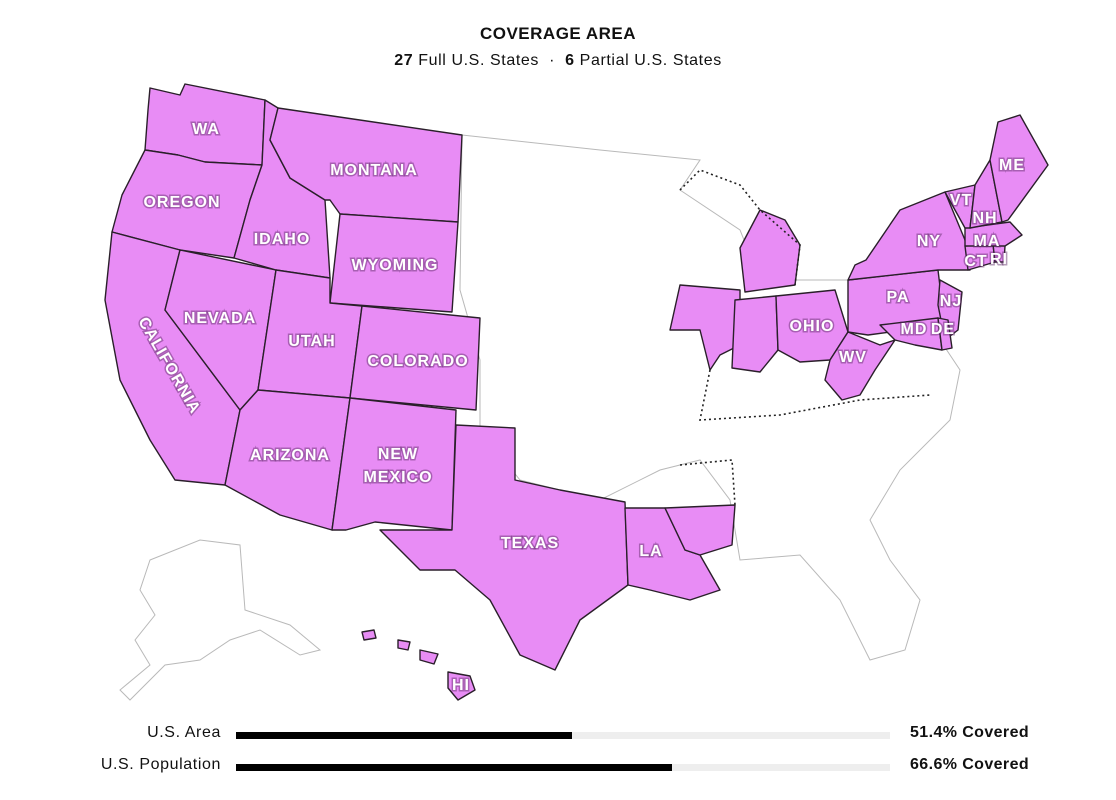 This screenshot has width=1116, height=800. What do you see at coordinates (1012, 165) in the screenshot?
I see `label-me: ME` at bounding box center [1012, 165].